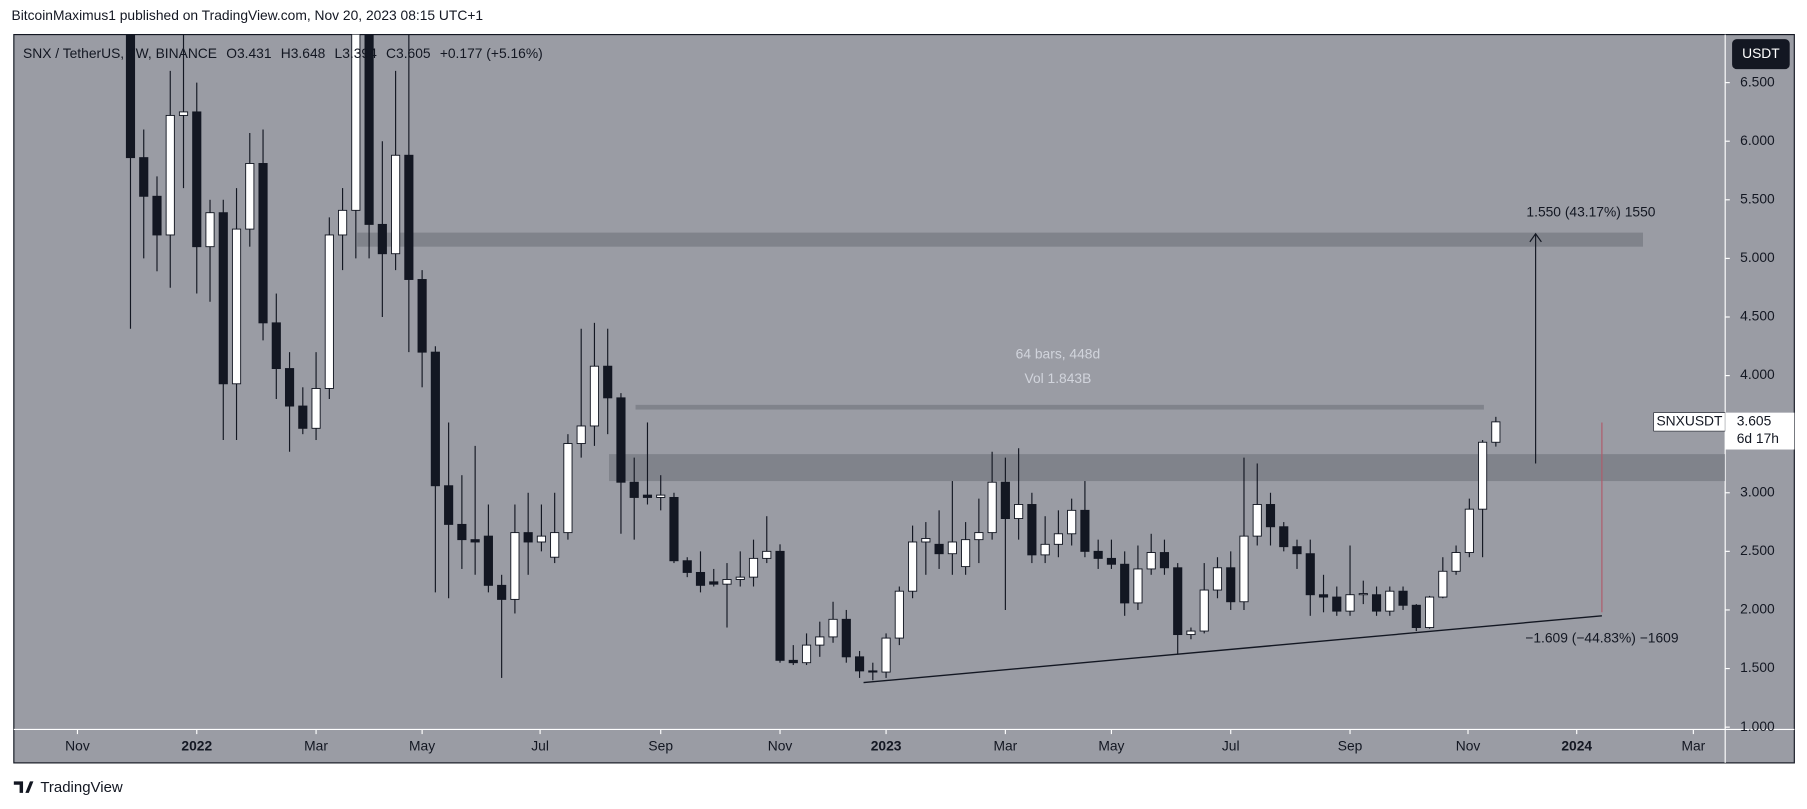 The height and width of the screenshot is (809, 1807). What do you see at coordinates (1757, 491) in the screenshot?
I see `y-tick-label: 3.000` at bounding box center [1757, 491].